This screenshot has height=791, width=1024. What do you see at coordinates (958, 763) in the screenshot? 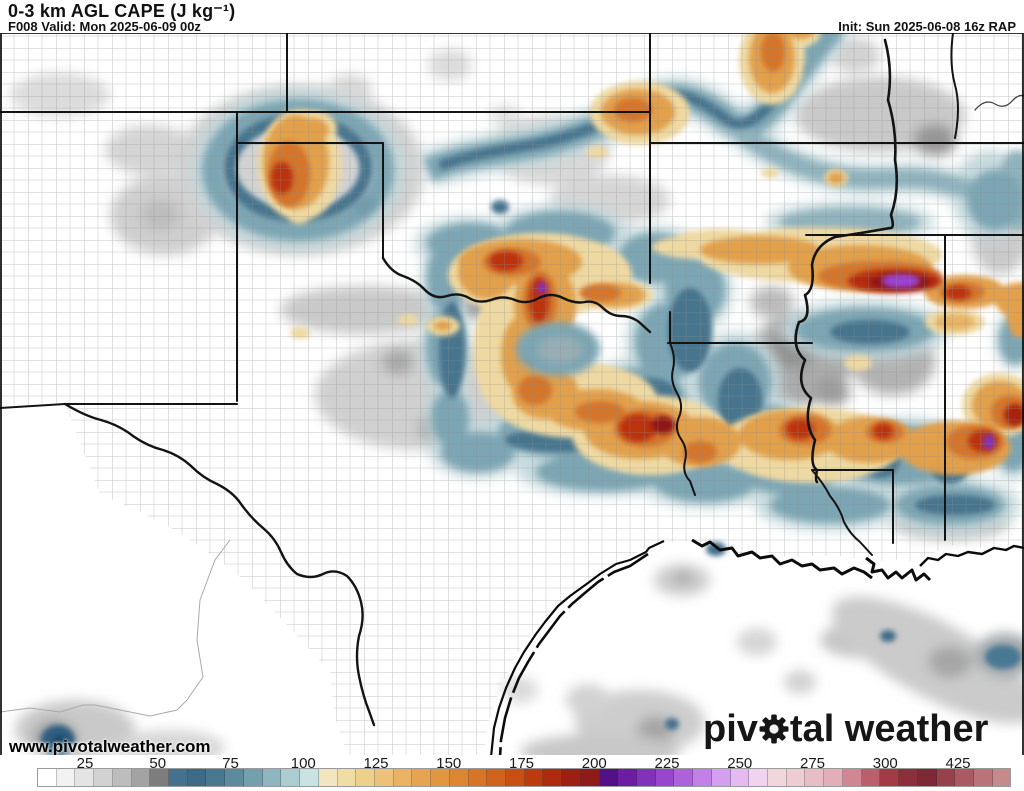
I see `colorbar-tick-label: 425` at bounding box center [958, 763].